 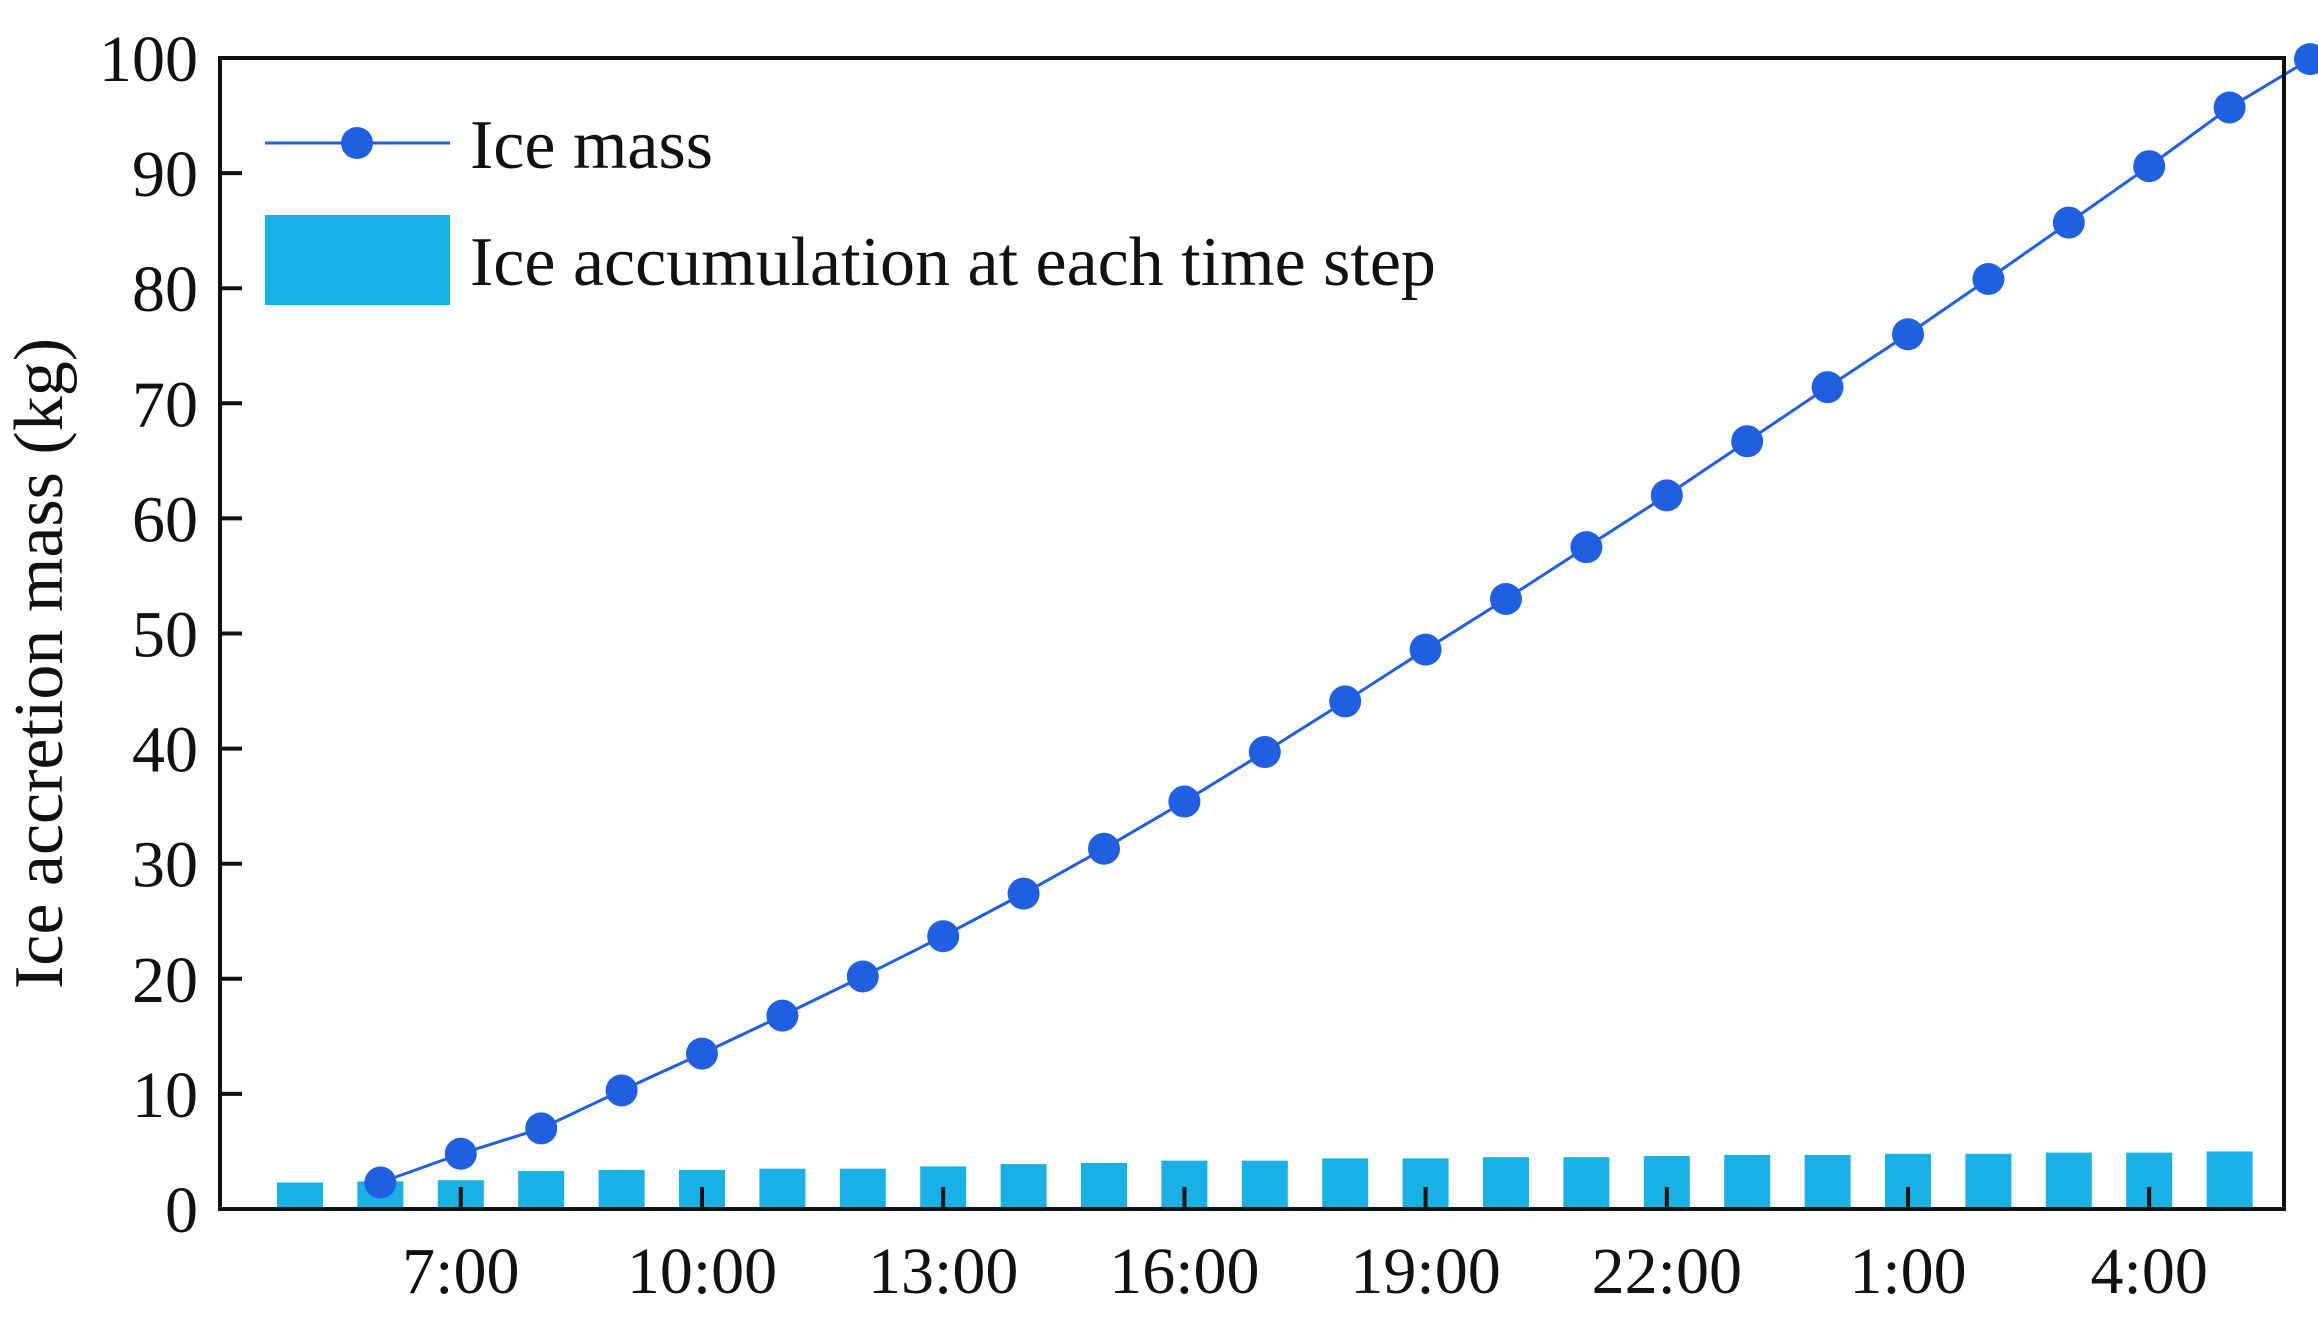 I want to click on x-tick-label-5: 22:00, so click(x=1667, y=1271).